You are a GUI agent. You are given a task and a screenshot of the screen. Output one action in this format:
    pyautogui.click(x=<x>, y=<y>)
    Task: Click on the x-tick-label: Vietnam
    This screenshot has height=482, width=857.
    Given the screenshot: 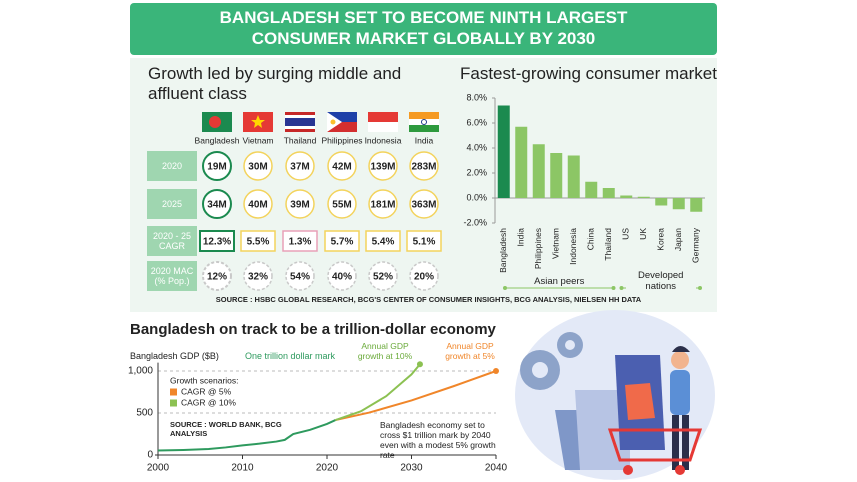 What is the action you would take?
    pyautogui.click(x=556, y=243)
    